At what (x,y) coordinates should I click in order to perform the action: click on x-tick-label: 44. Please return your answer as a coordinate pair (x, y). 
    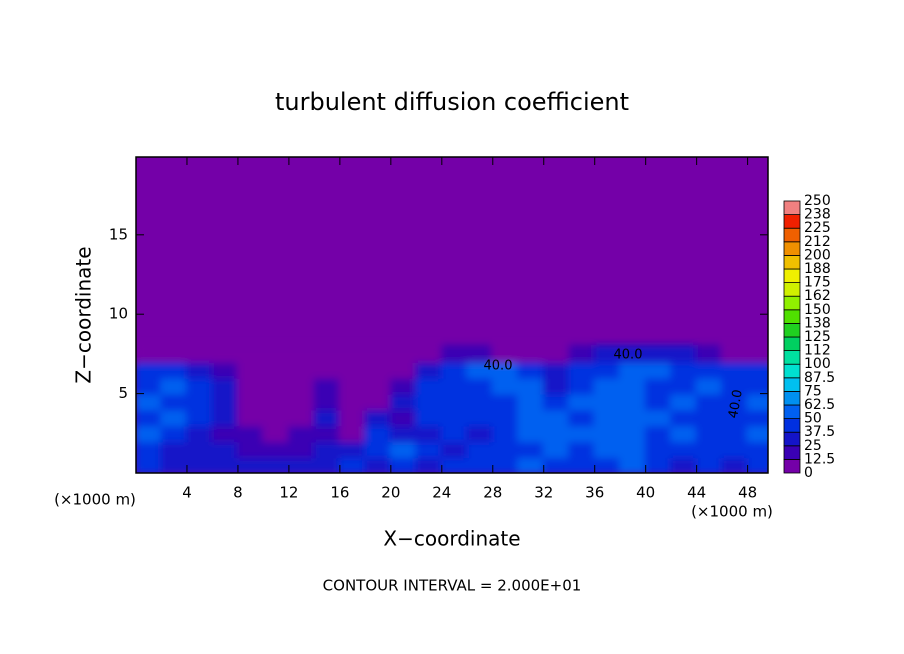
    Looking at the image, I should click on (696, 493).